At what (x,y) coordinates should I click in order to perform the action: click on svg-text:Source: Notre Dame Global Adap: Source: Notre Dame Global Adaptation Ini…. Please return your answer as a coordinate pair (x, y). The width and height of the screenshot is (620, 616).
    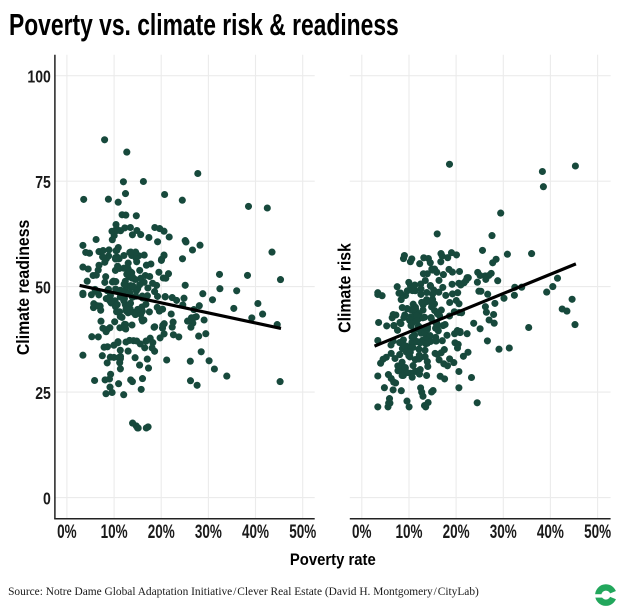
    Looking at the image, I should click on (243, 591).